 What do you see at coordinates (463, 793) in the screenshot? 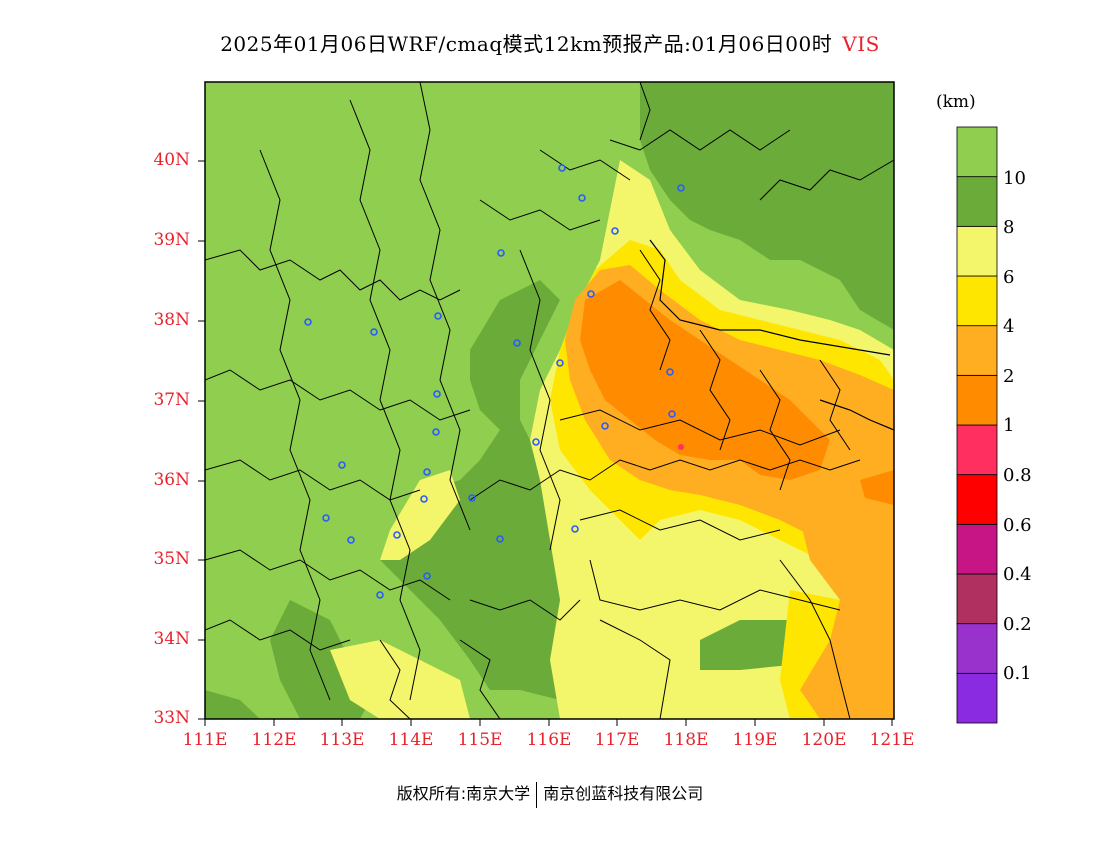
I see `copyright-left: 版权所有:南京大学` at bounding box center [463, 793].